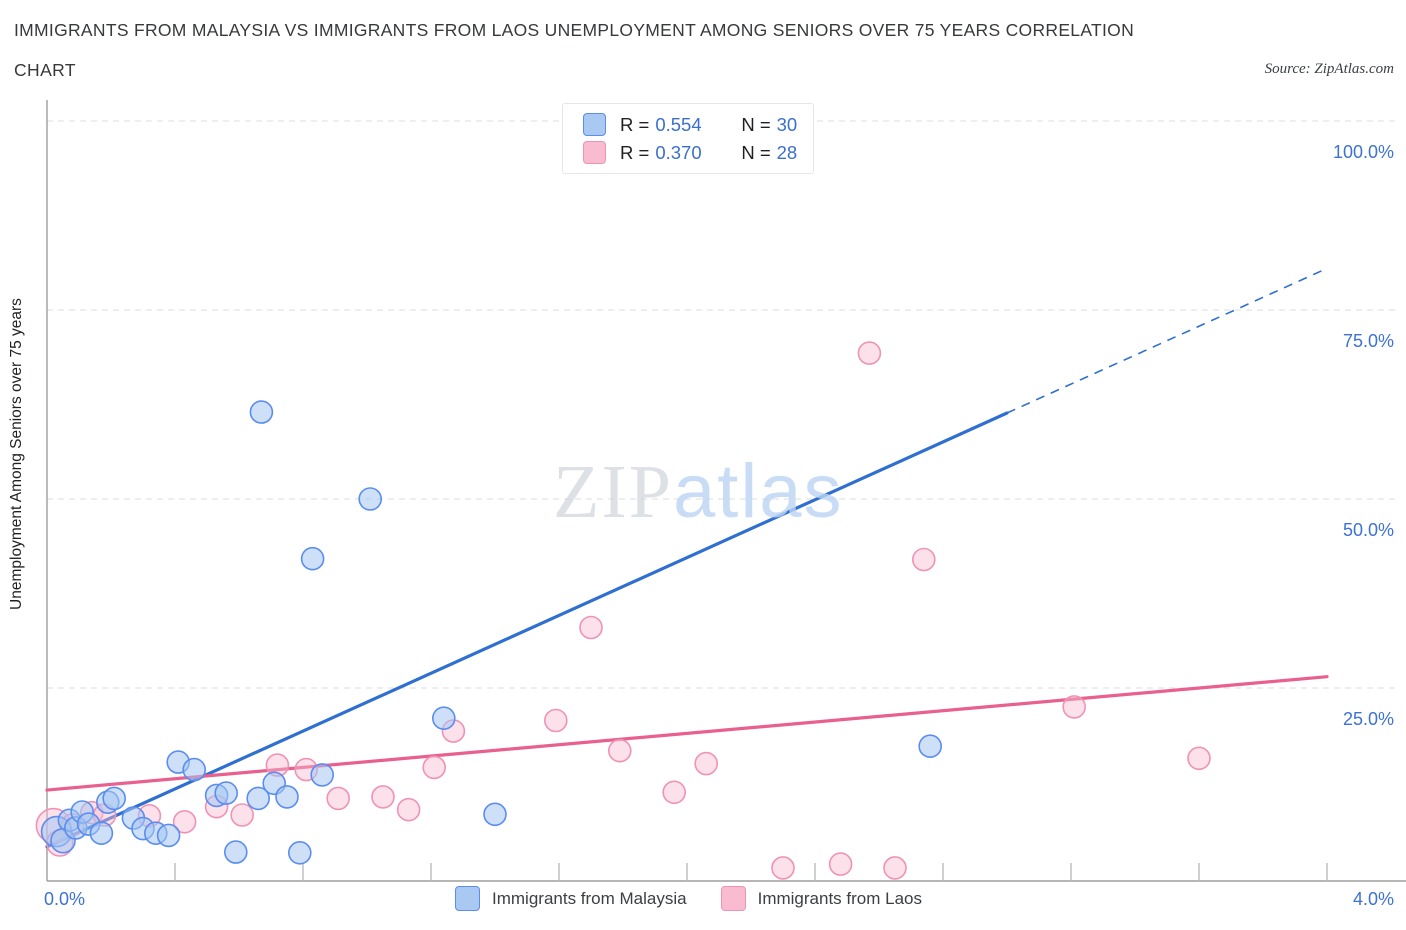 This screenshot has height=930, width=1406. I want to click on x-tick-min: 0.0%, so click(65, 899).